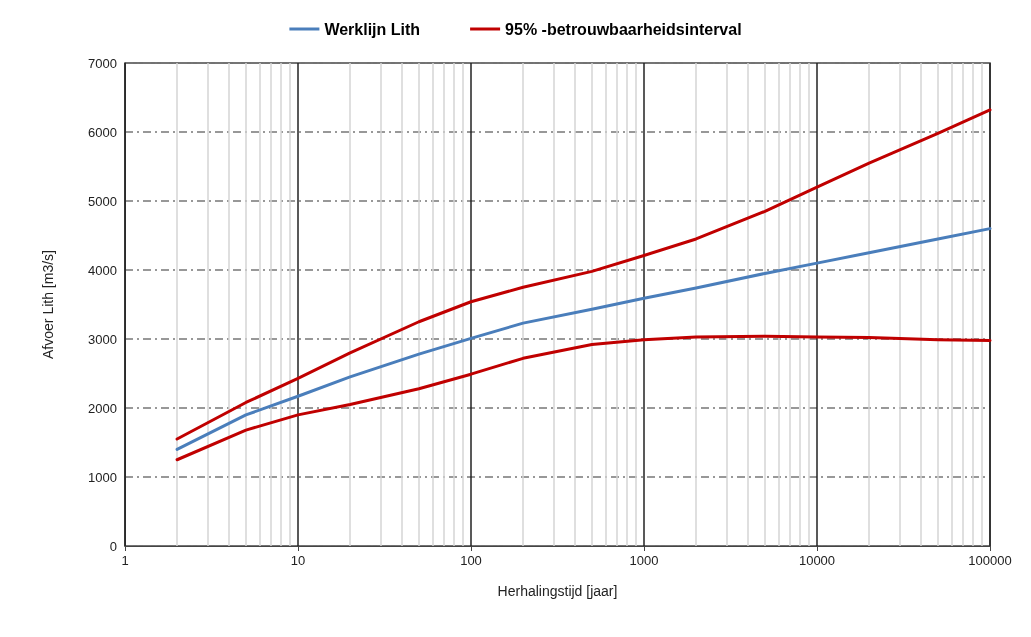  I want to click on y-tick-label: 1000, so click(102, 477).